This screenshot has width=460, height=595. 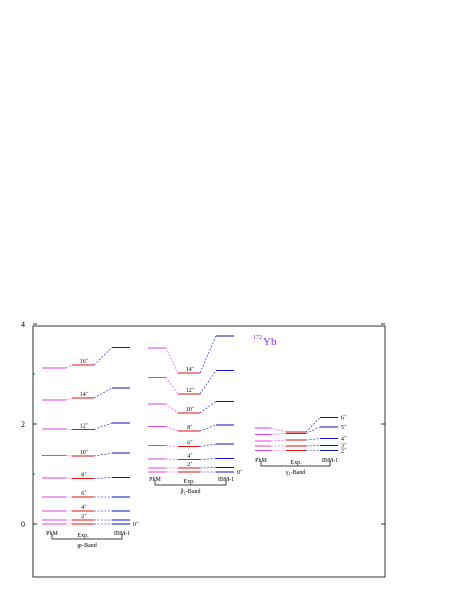 I want to click on band-label: γ1-Band, so click(x=295, y=473).